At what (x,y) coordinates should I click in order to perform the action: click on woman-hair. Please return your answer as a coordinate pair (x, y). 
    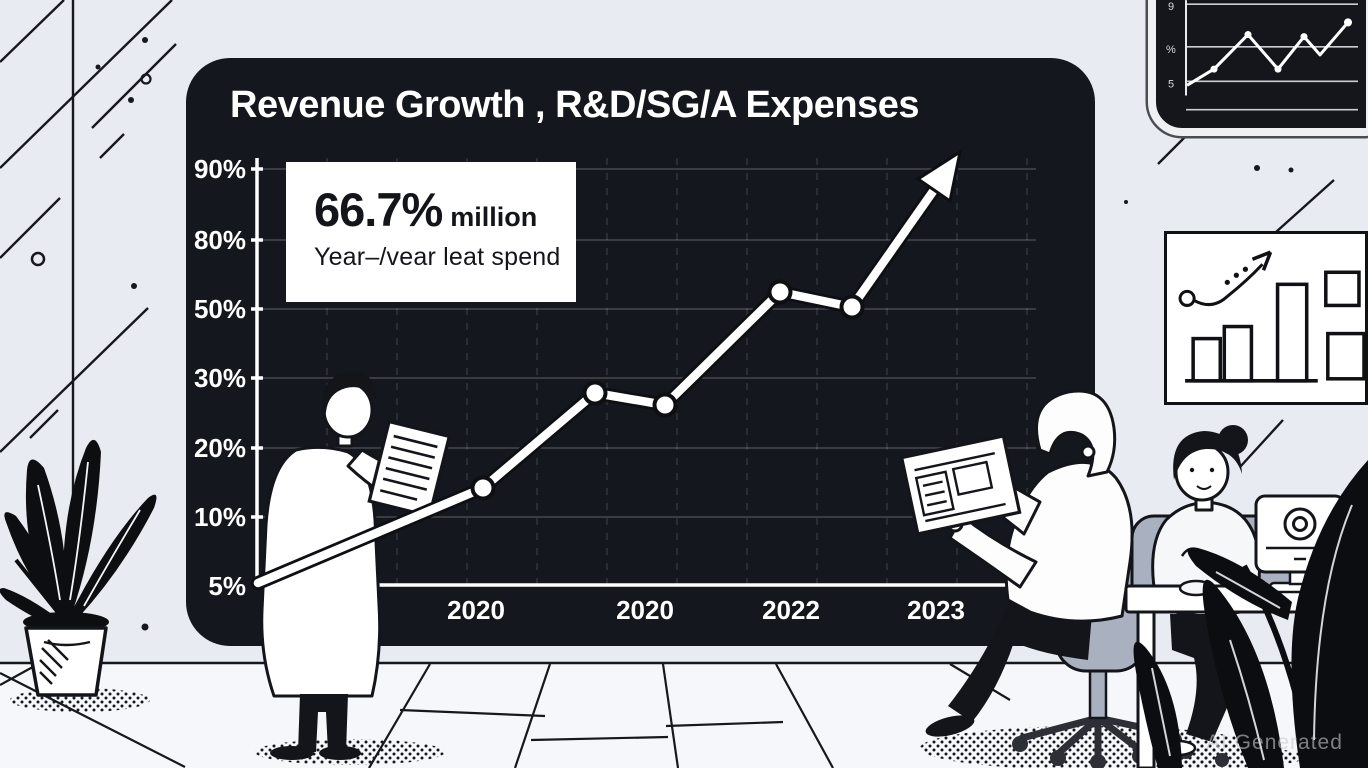
    Looking at the image, I should click on (1210, 452).